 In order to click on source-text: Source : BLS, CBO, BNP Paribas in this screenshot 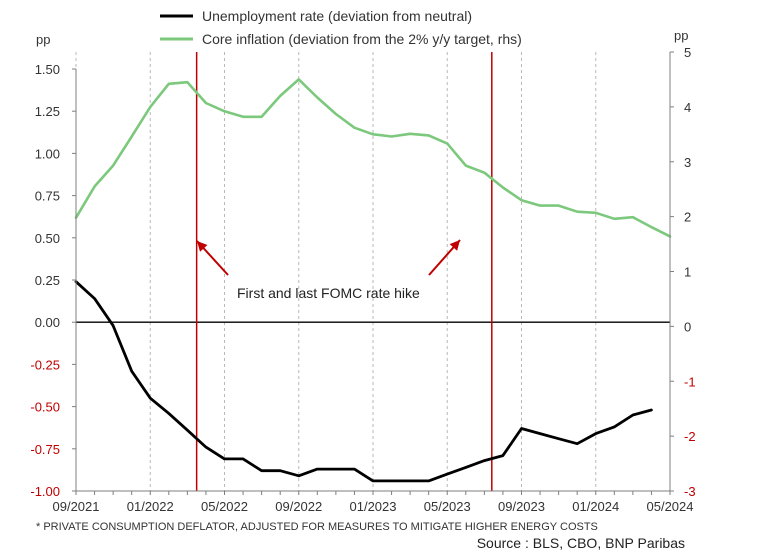, I will do `click(581, 543)`.